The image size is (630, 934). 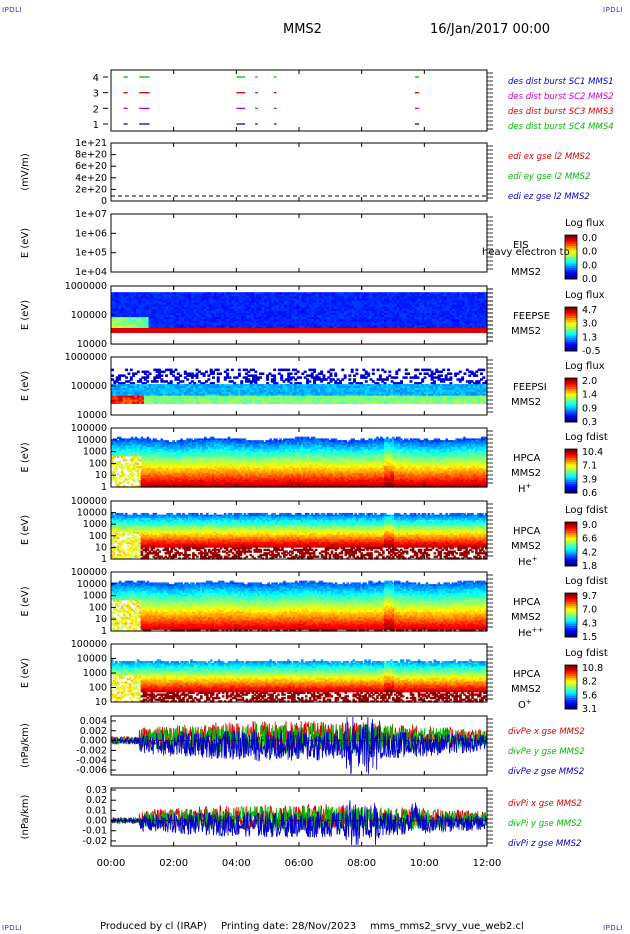 I want to click on y-tick-label: 8e+20, so click(x=91, y=155).